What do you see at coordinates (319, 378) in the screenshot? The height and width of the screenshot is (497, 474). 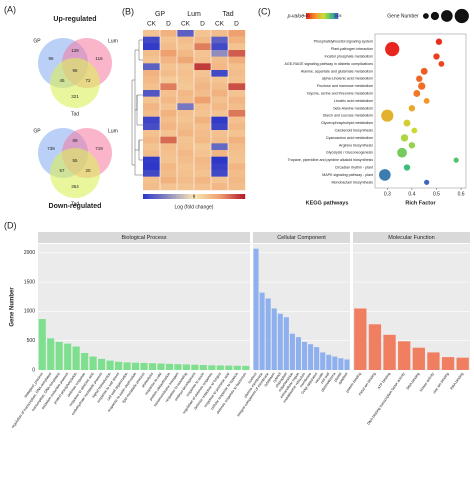 I see `x-tick-label: vacuole` at bounding box center [319, 378].